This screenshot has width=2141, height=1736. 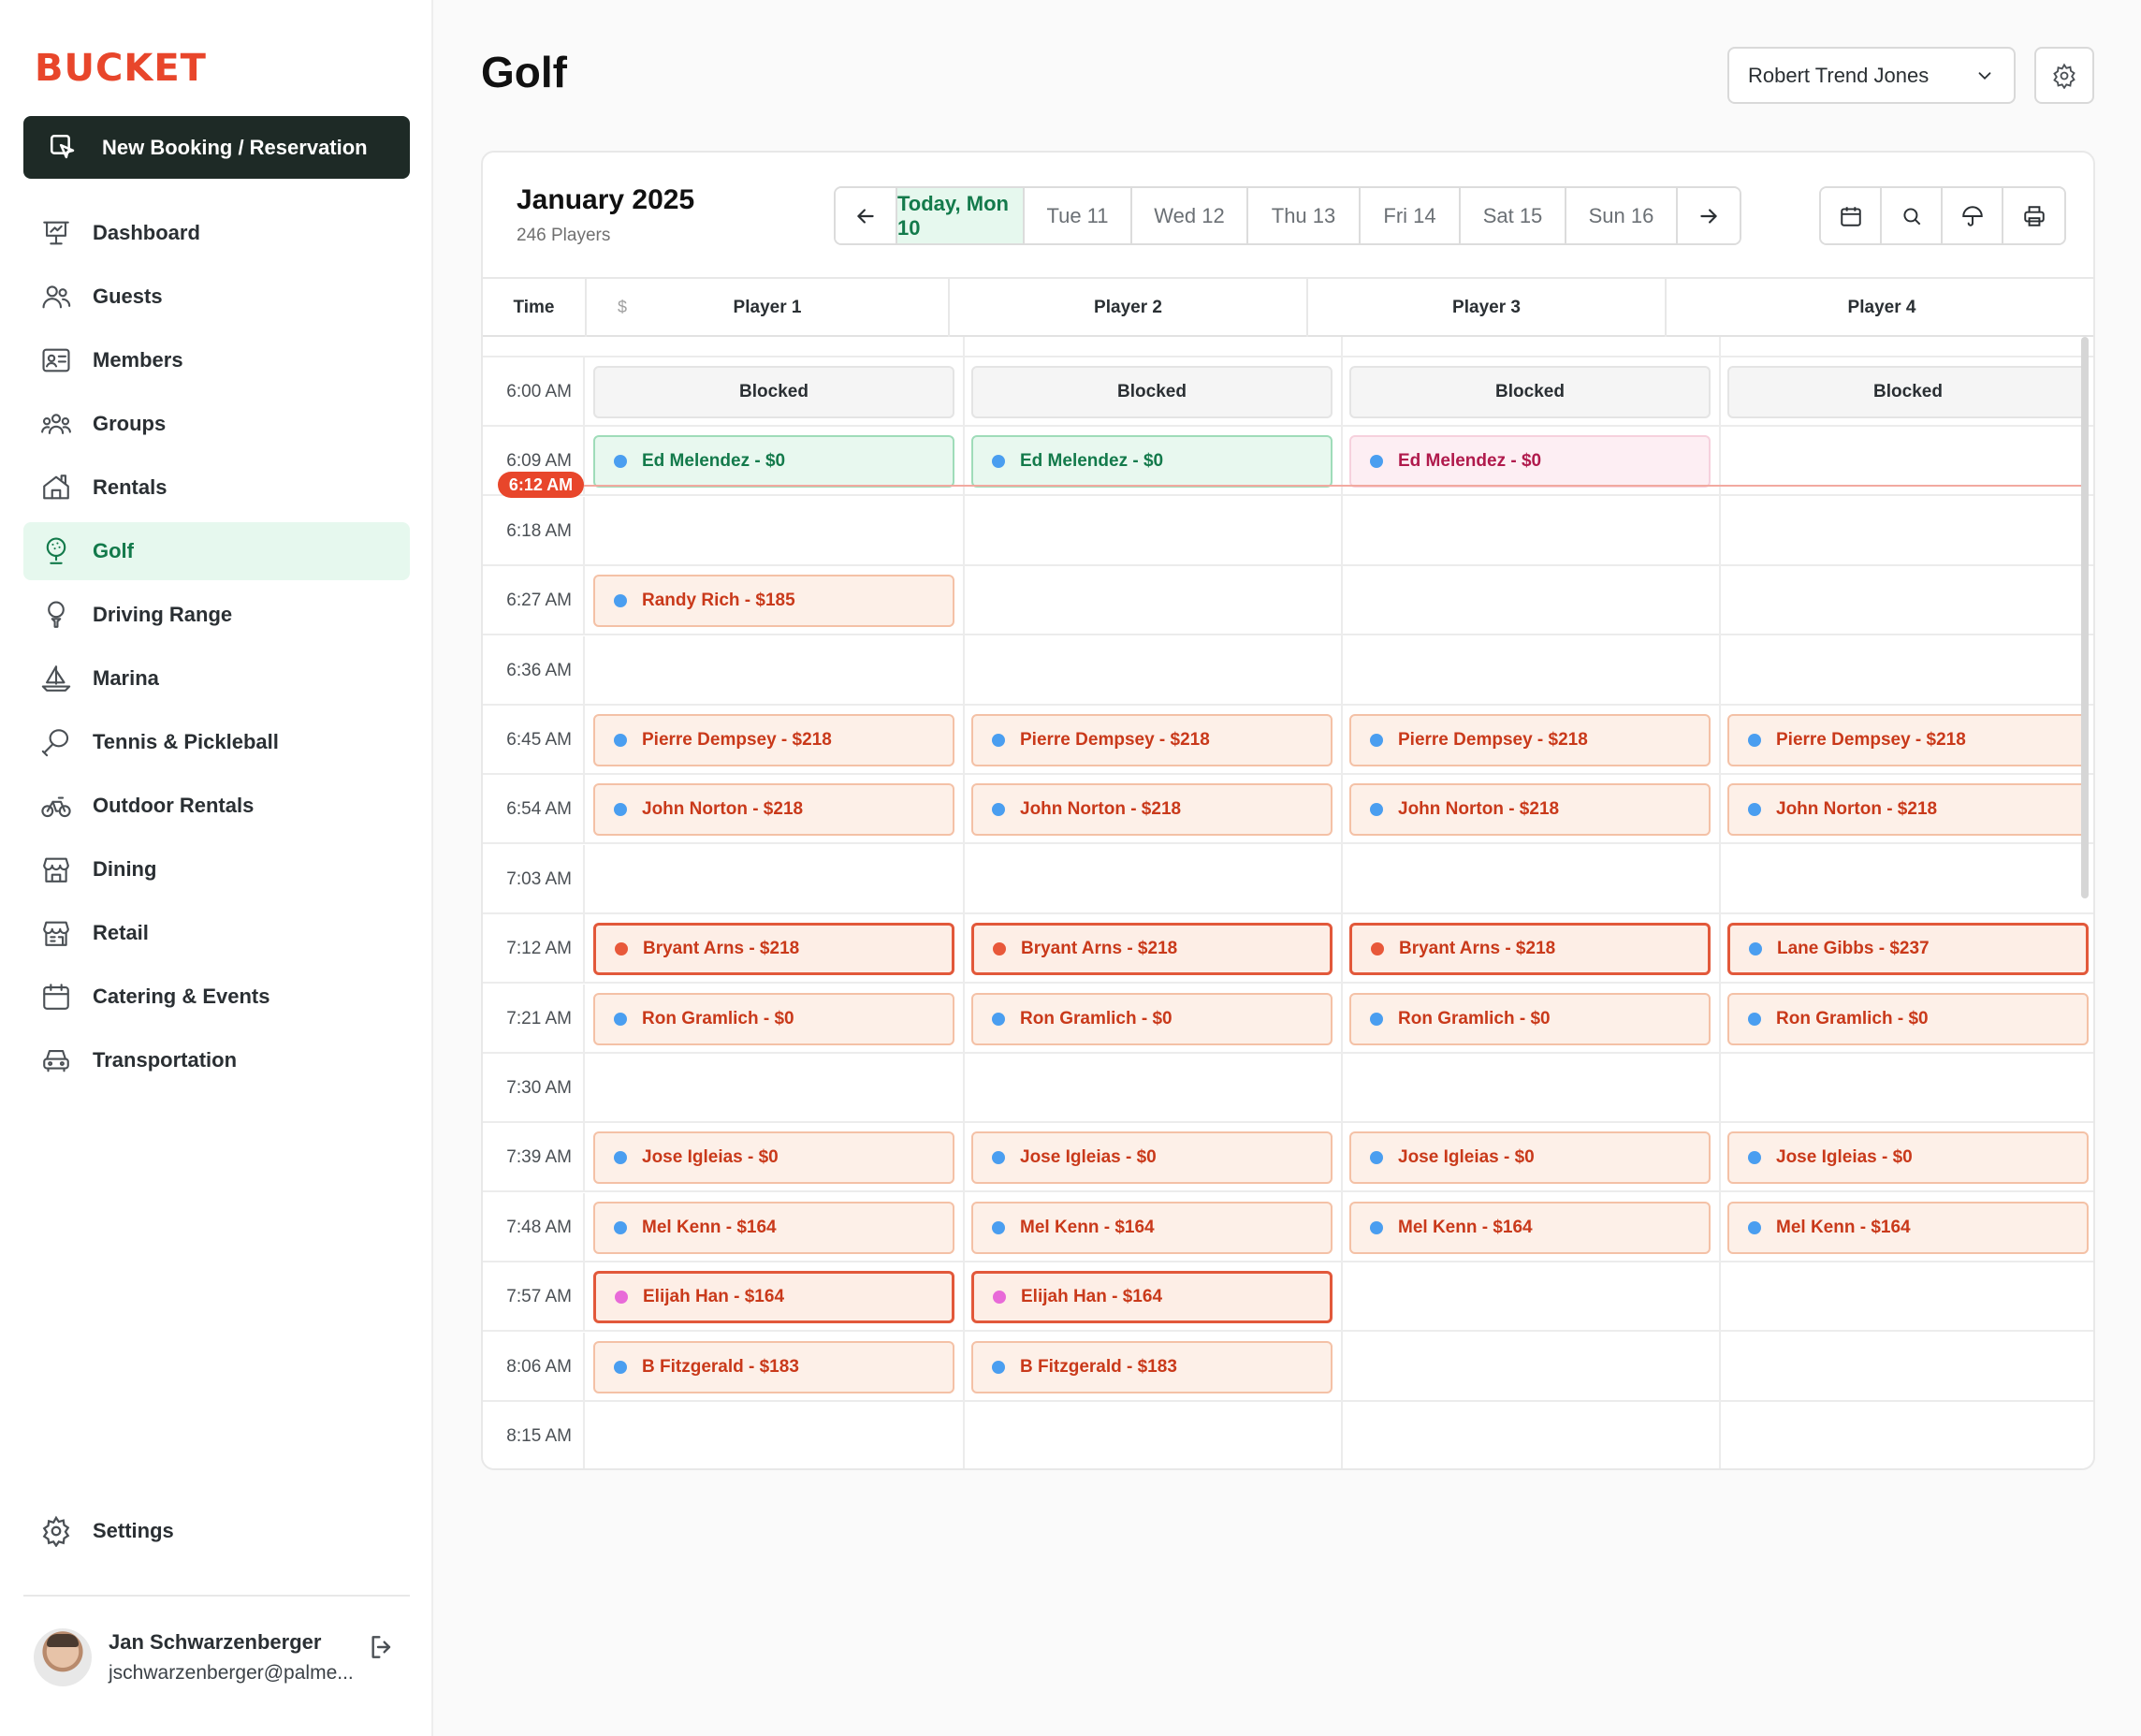 What do you see at coordinates (217, 615) in the screenshot?
I see `sidebar-item-driving-range: Driving Range` at bounding box center [217, 615].